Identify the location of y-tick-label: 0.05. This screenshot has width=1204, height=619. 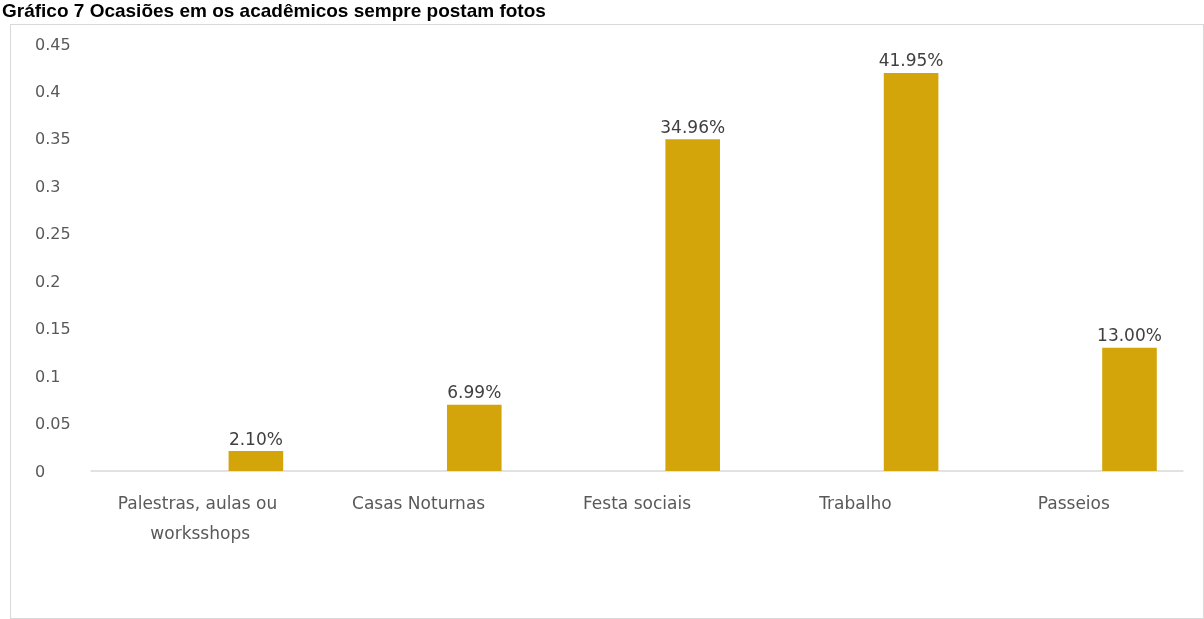
(53, 424).